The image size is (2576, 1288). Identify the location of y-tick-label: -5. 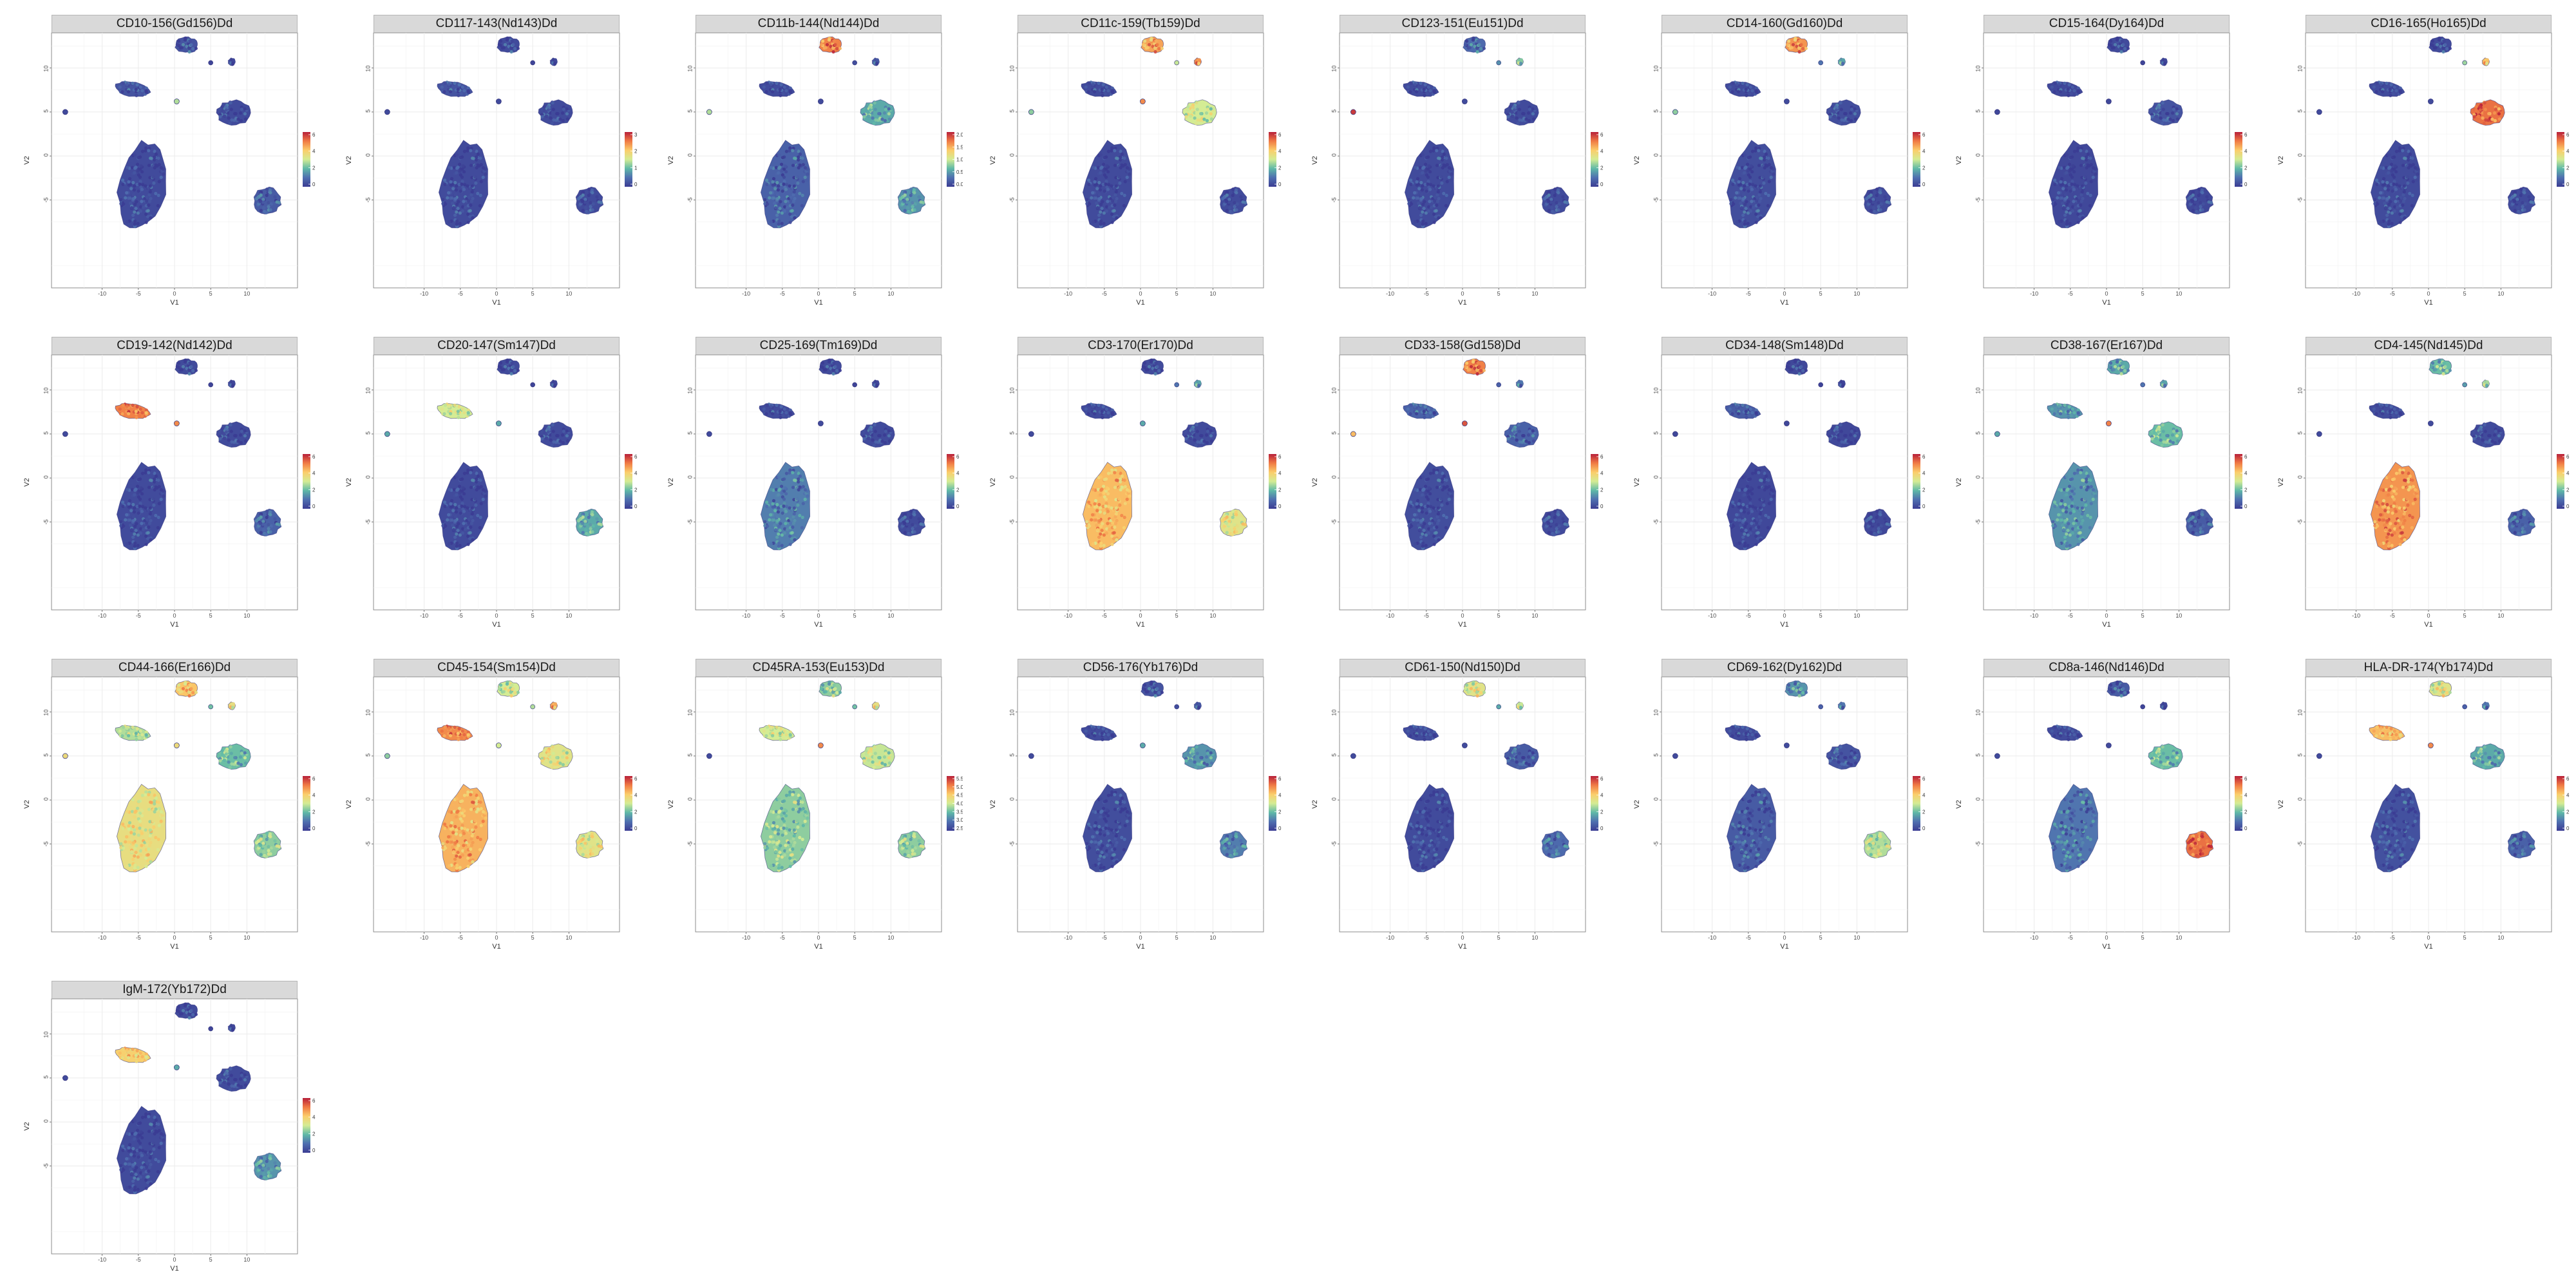
(368, 199).